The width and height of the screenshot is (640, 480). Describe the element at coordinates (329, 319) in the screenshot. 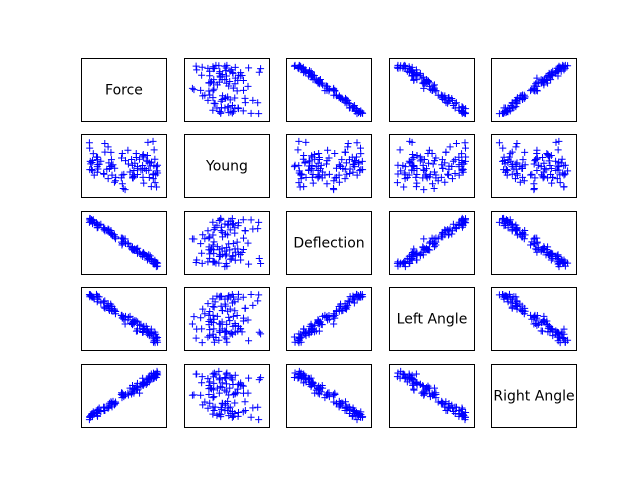

I see `panel-left-angle-vs-deflection` at that location.